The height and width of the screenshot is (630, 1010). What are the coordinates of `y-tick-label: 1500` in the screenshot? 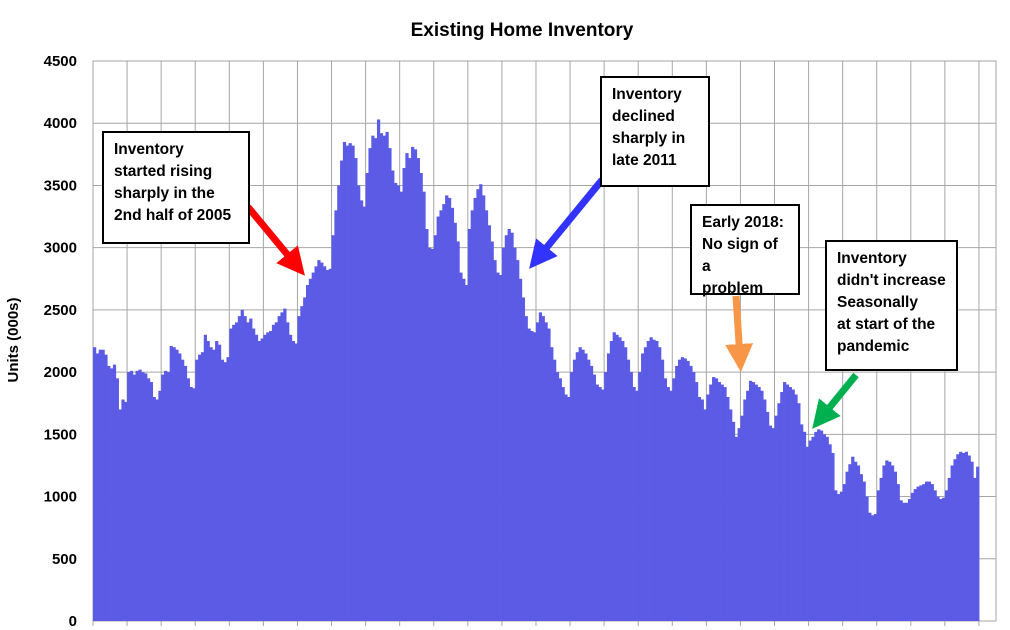 It's located at (60, 434).